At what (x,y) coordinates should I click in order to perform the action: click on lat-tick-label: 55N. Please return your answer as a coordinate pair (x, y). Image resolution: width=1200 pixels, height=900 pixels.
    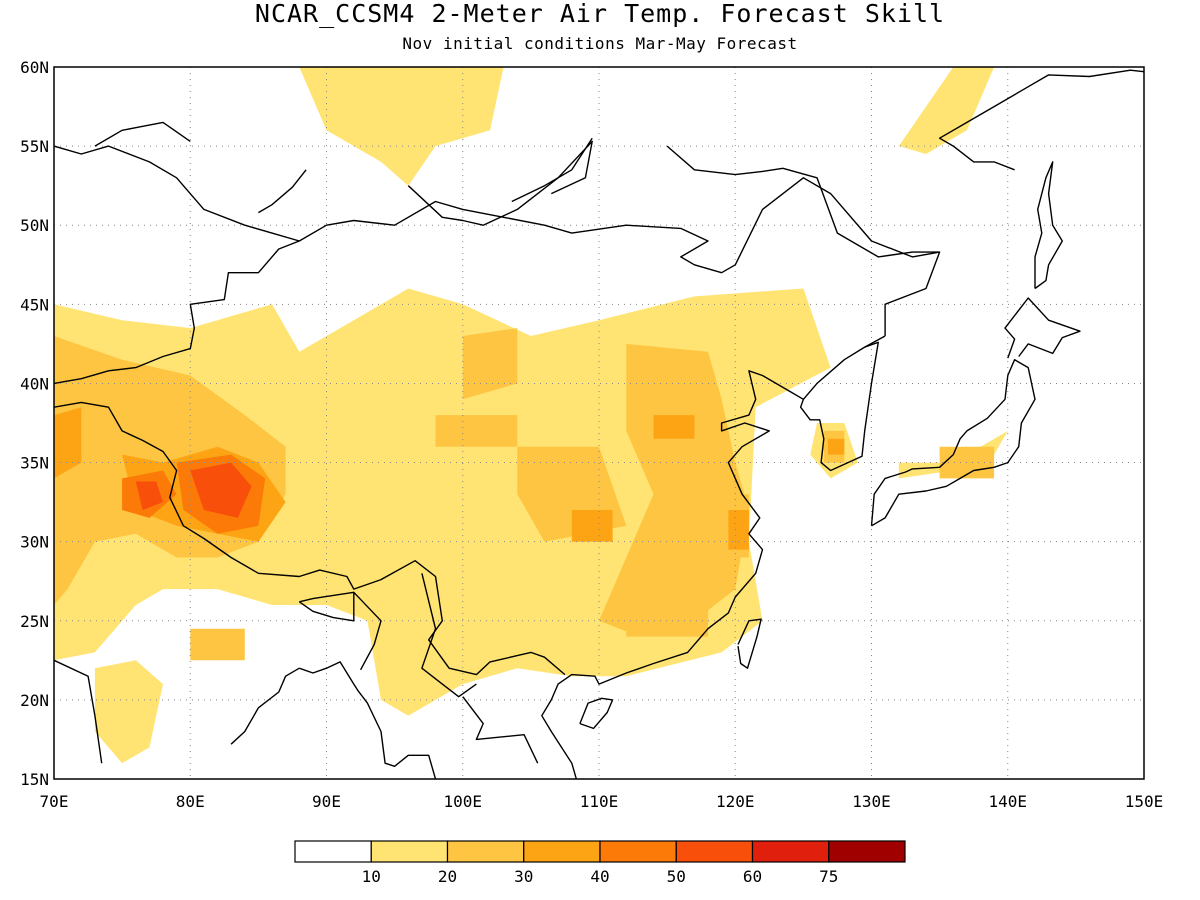
    Looking at the image, I should click on (34, 146).